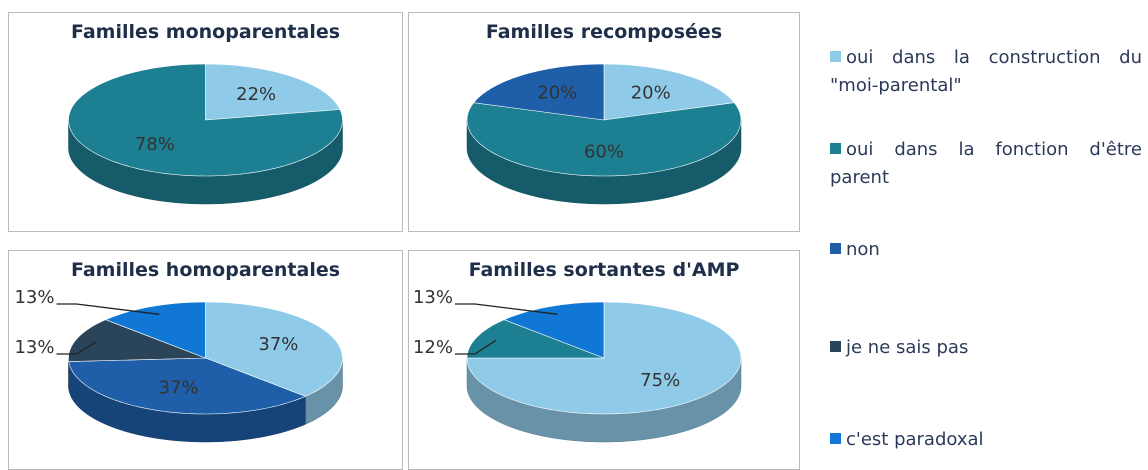 This screenshot has width=1148, height=470. Describe the element at coordinates (205, 270) in the screenshot. I see `chart-title: Familles homoparentales` at that location.